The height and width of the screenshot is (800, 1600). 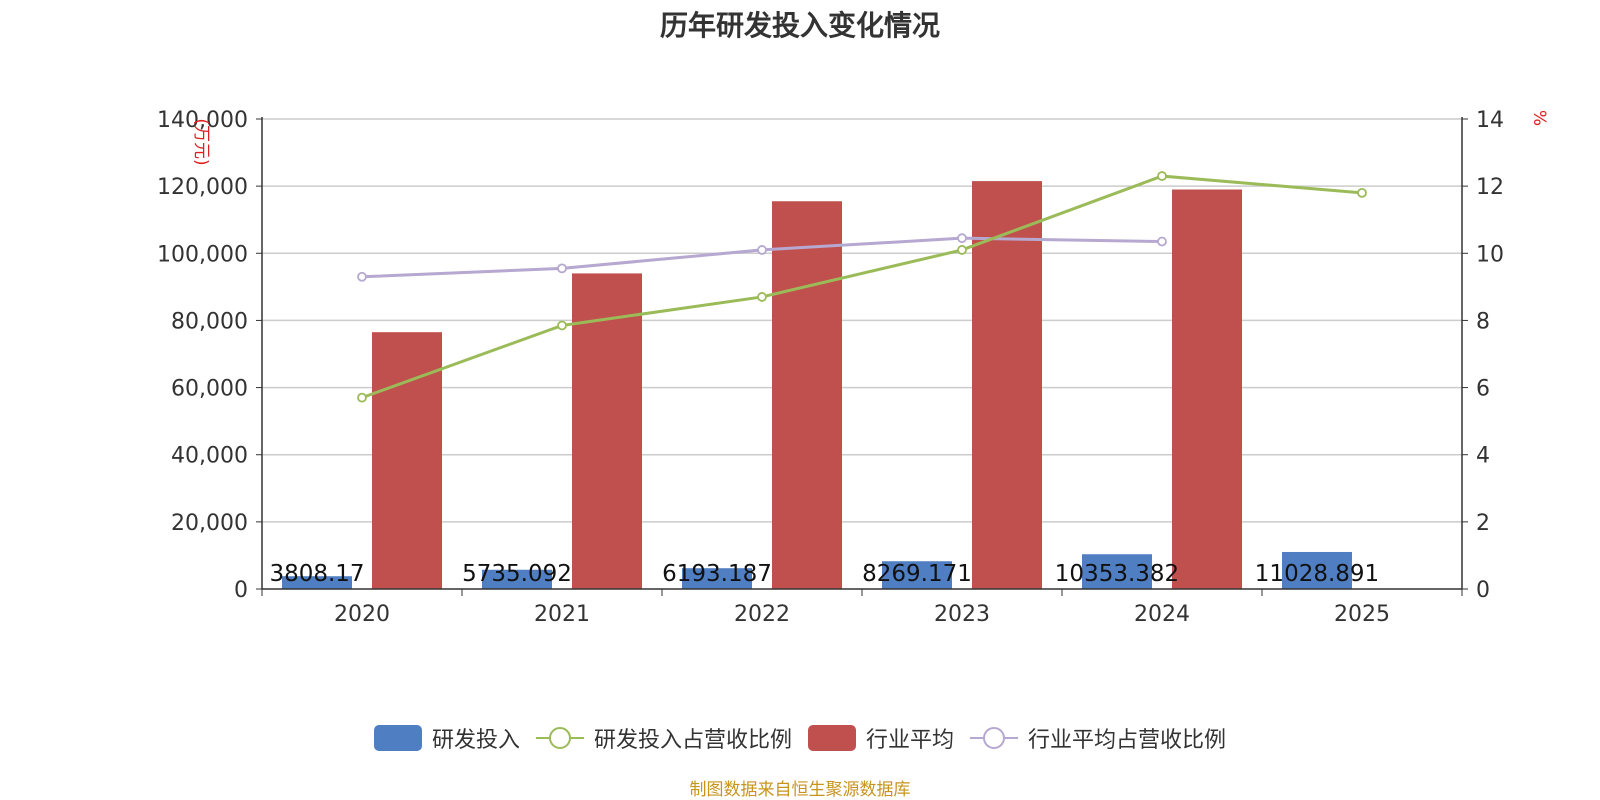 What do you see at coordinates (1539, 118) in the screenshot?
I see `y-right-unit: %` at bounding box center [1539, 118].